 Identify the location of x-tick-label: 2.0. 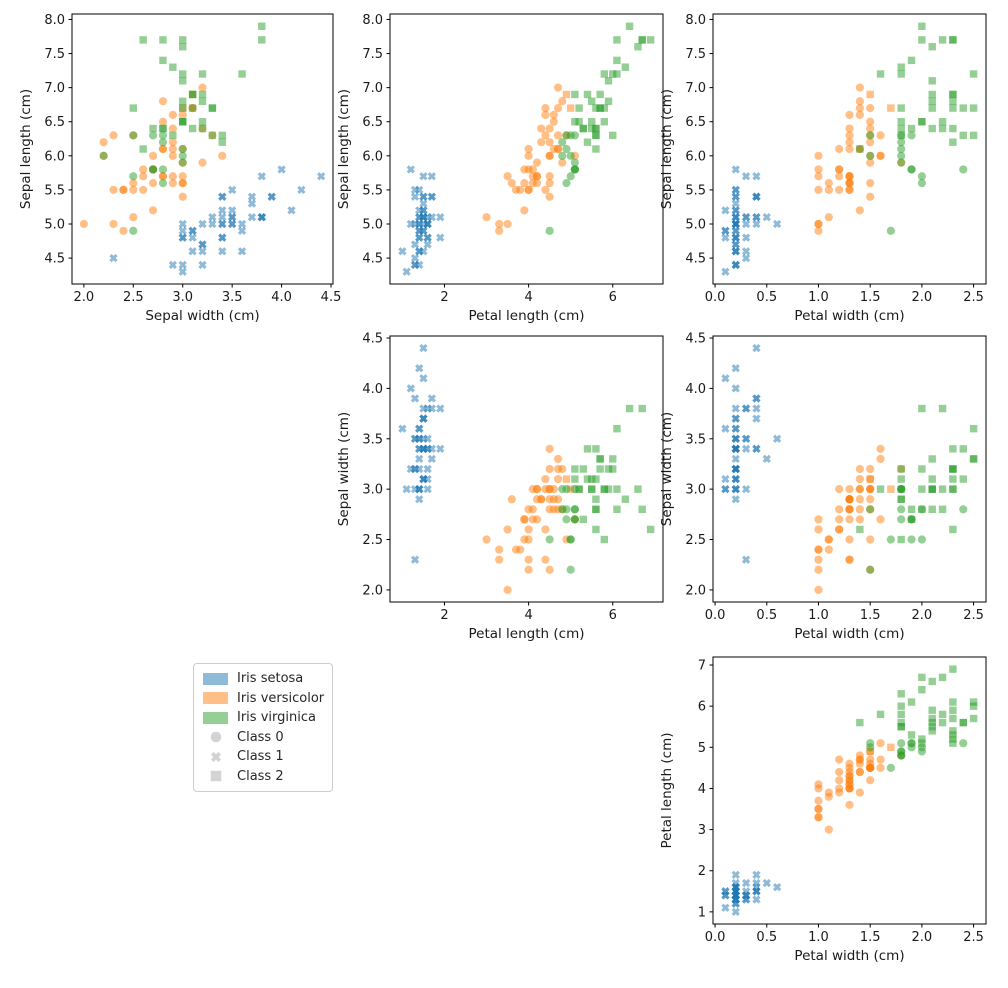
(922, 615).